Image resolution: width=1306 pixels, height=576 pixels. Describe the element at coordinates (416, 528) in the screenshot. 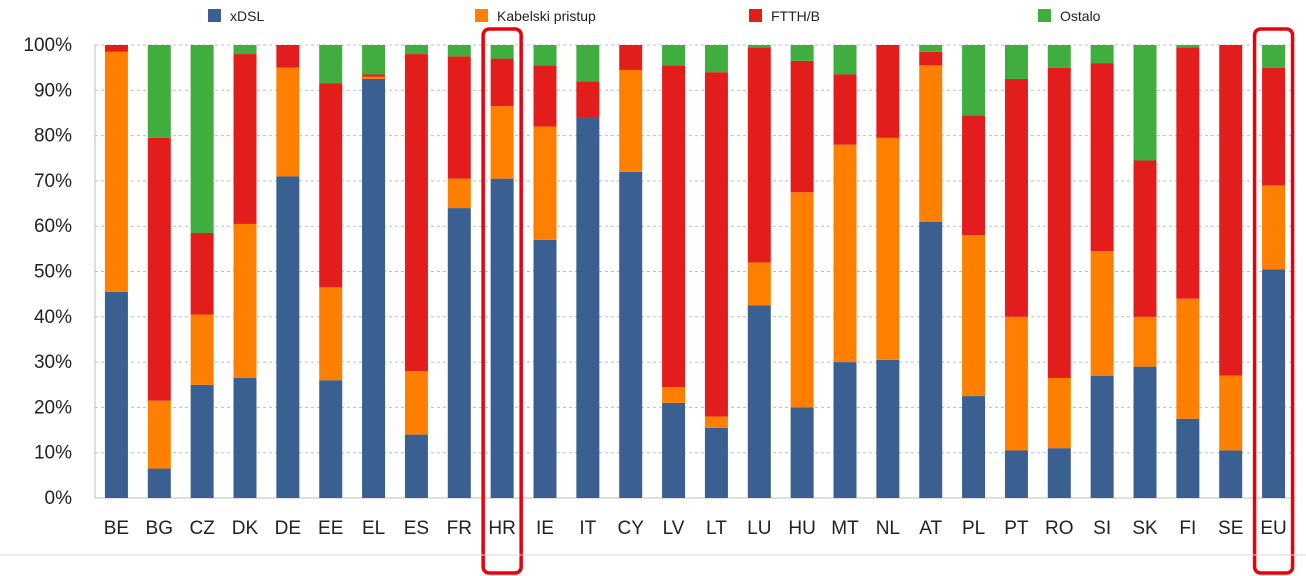

I see `x-tick-label: ES` at that location.